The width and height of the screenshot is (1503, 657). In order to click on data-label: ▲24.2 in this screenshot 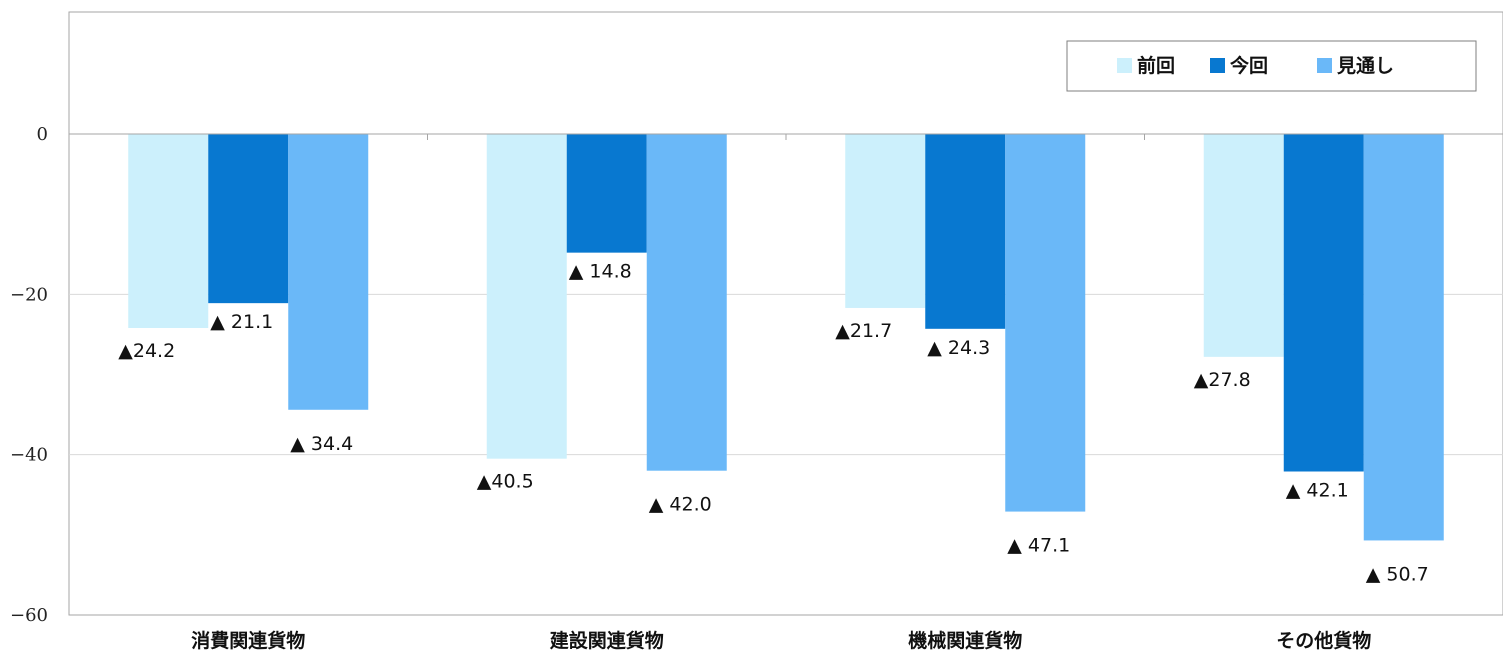, I will do `click(146, 351)`.